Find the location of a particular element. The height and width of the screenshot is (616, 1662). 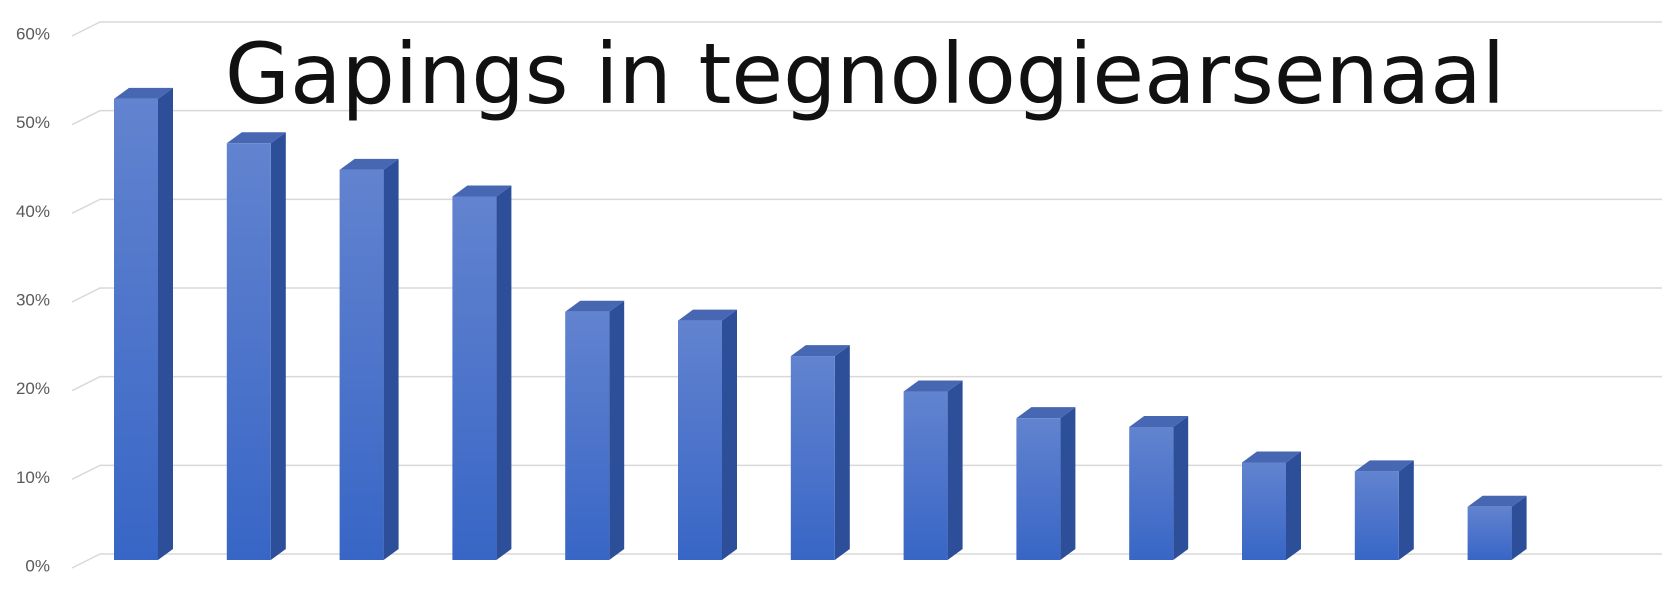

y-tick-label: 30% is located at coordinates (33, 299).